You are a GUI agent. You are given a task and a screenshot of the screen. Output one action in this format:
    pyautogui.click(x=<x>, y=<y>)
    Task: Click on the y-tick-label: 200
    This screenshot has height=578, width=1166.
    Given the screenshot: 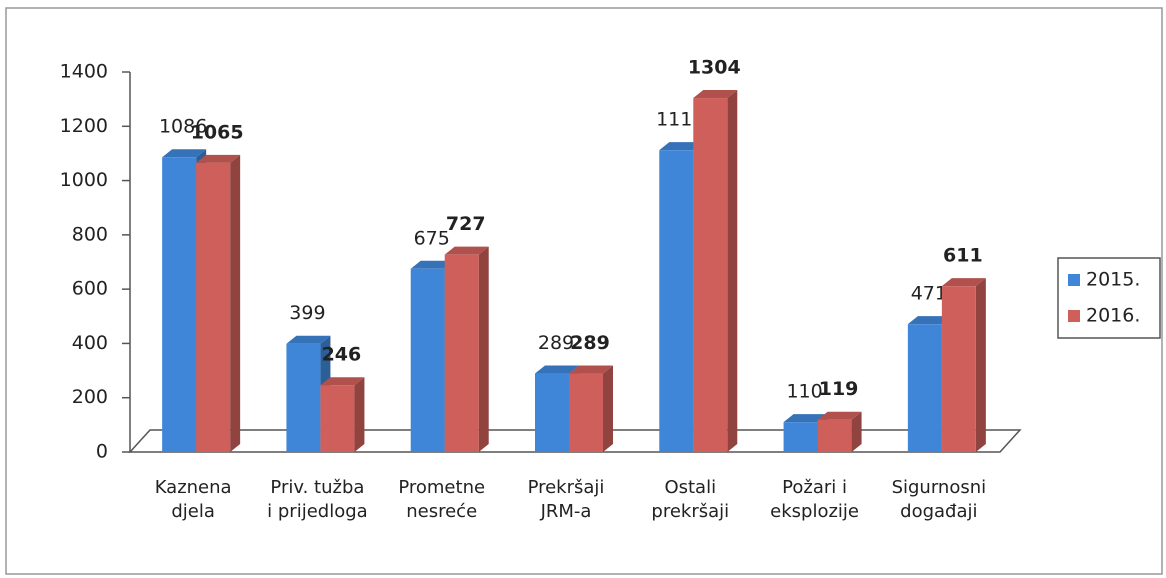 What is the action you would take?
    pyautogui.click(x=90, y=397)
    